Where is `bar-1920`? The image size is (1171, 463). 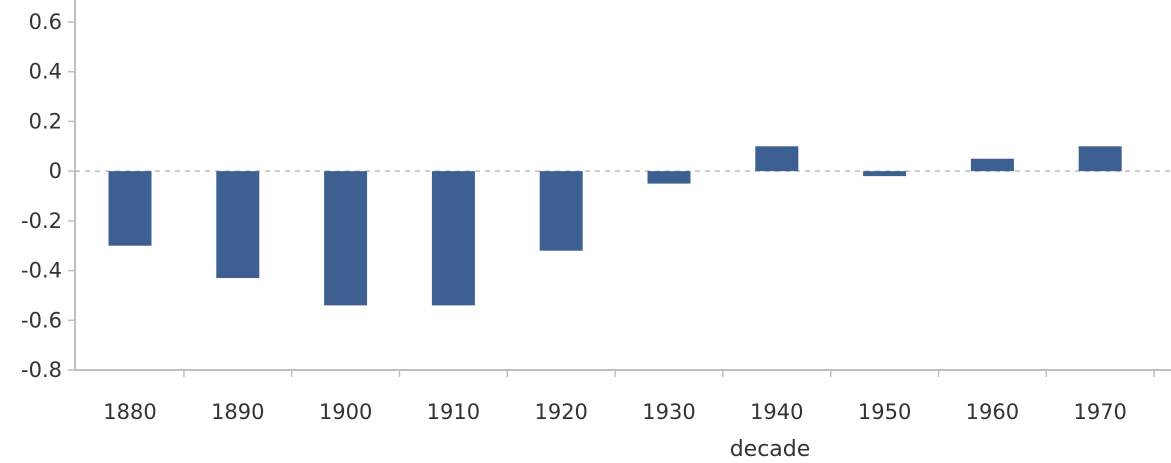 bar-1920 is located at coordinates (561, 211).